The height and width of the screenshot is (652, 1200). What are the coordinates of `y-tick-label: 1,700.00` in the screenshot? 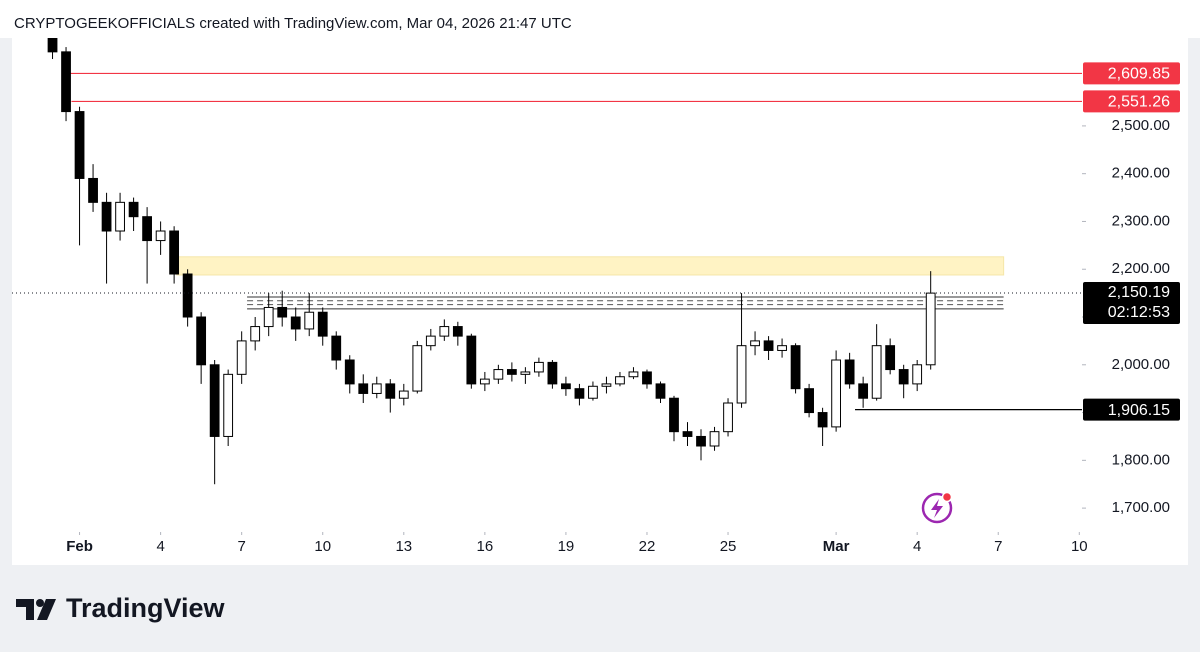 It's located at (1141, 507).